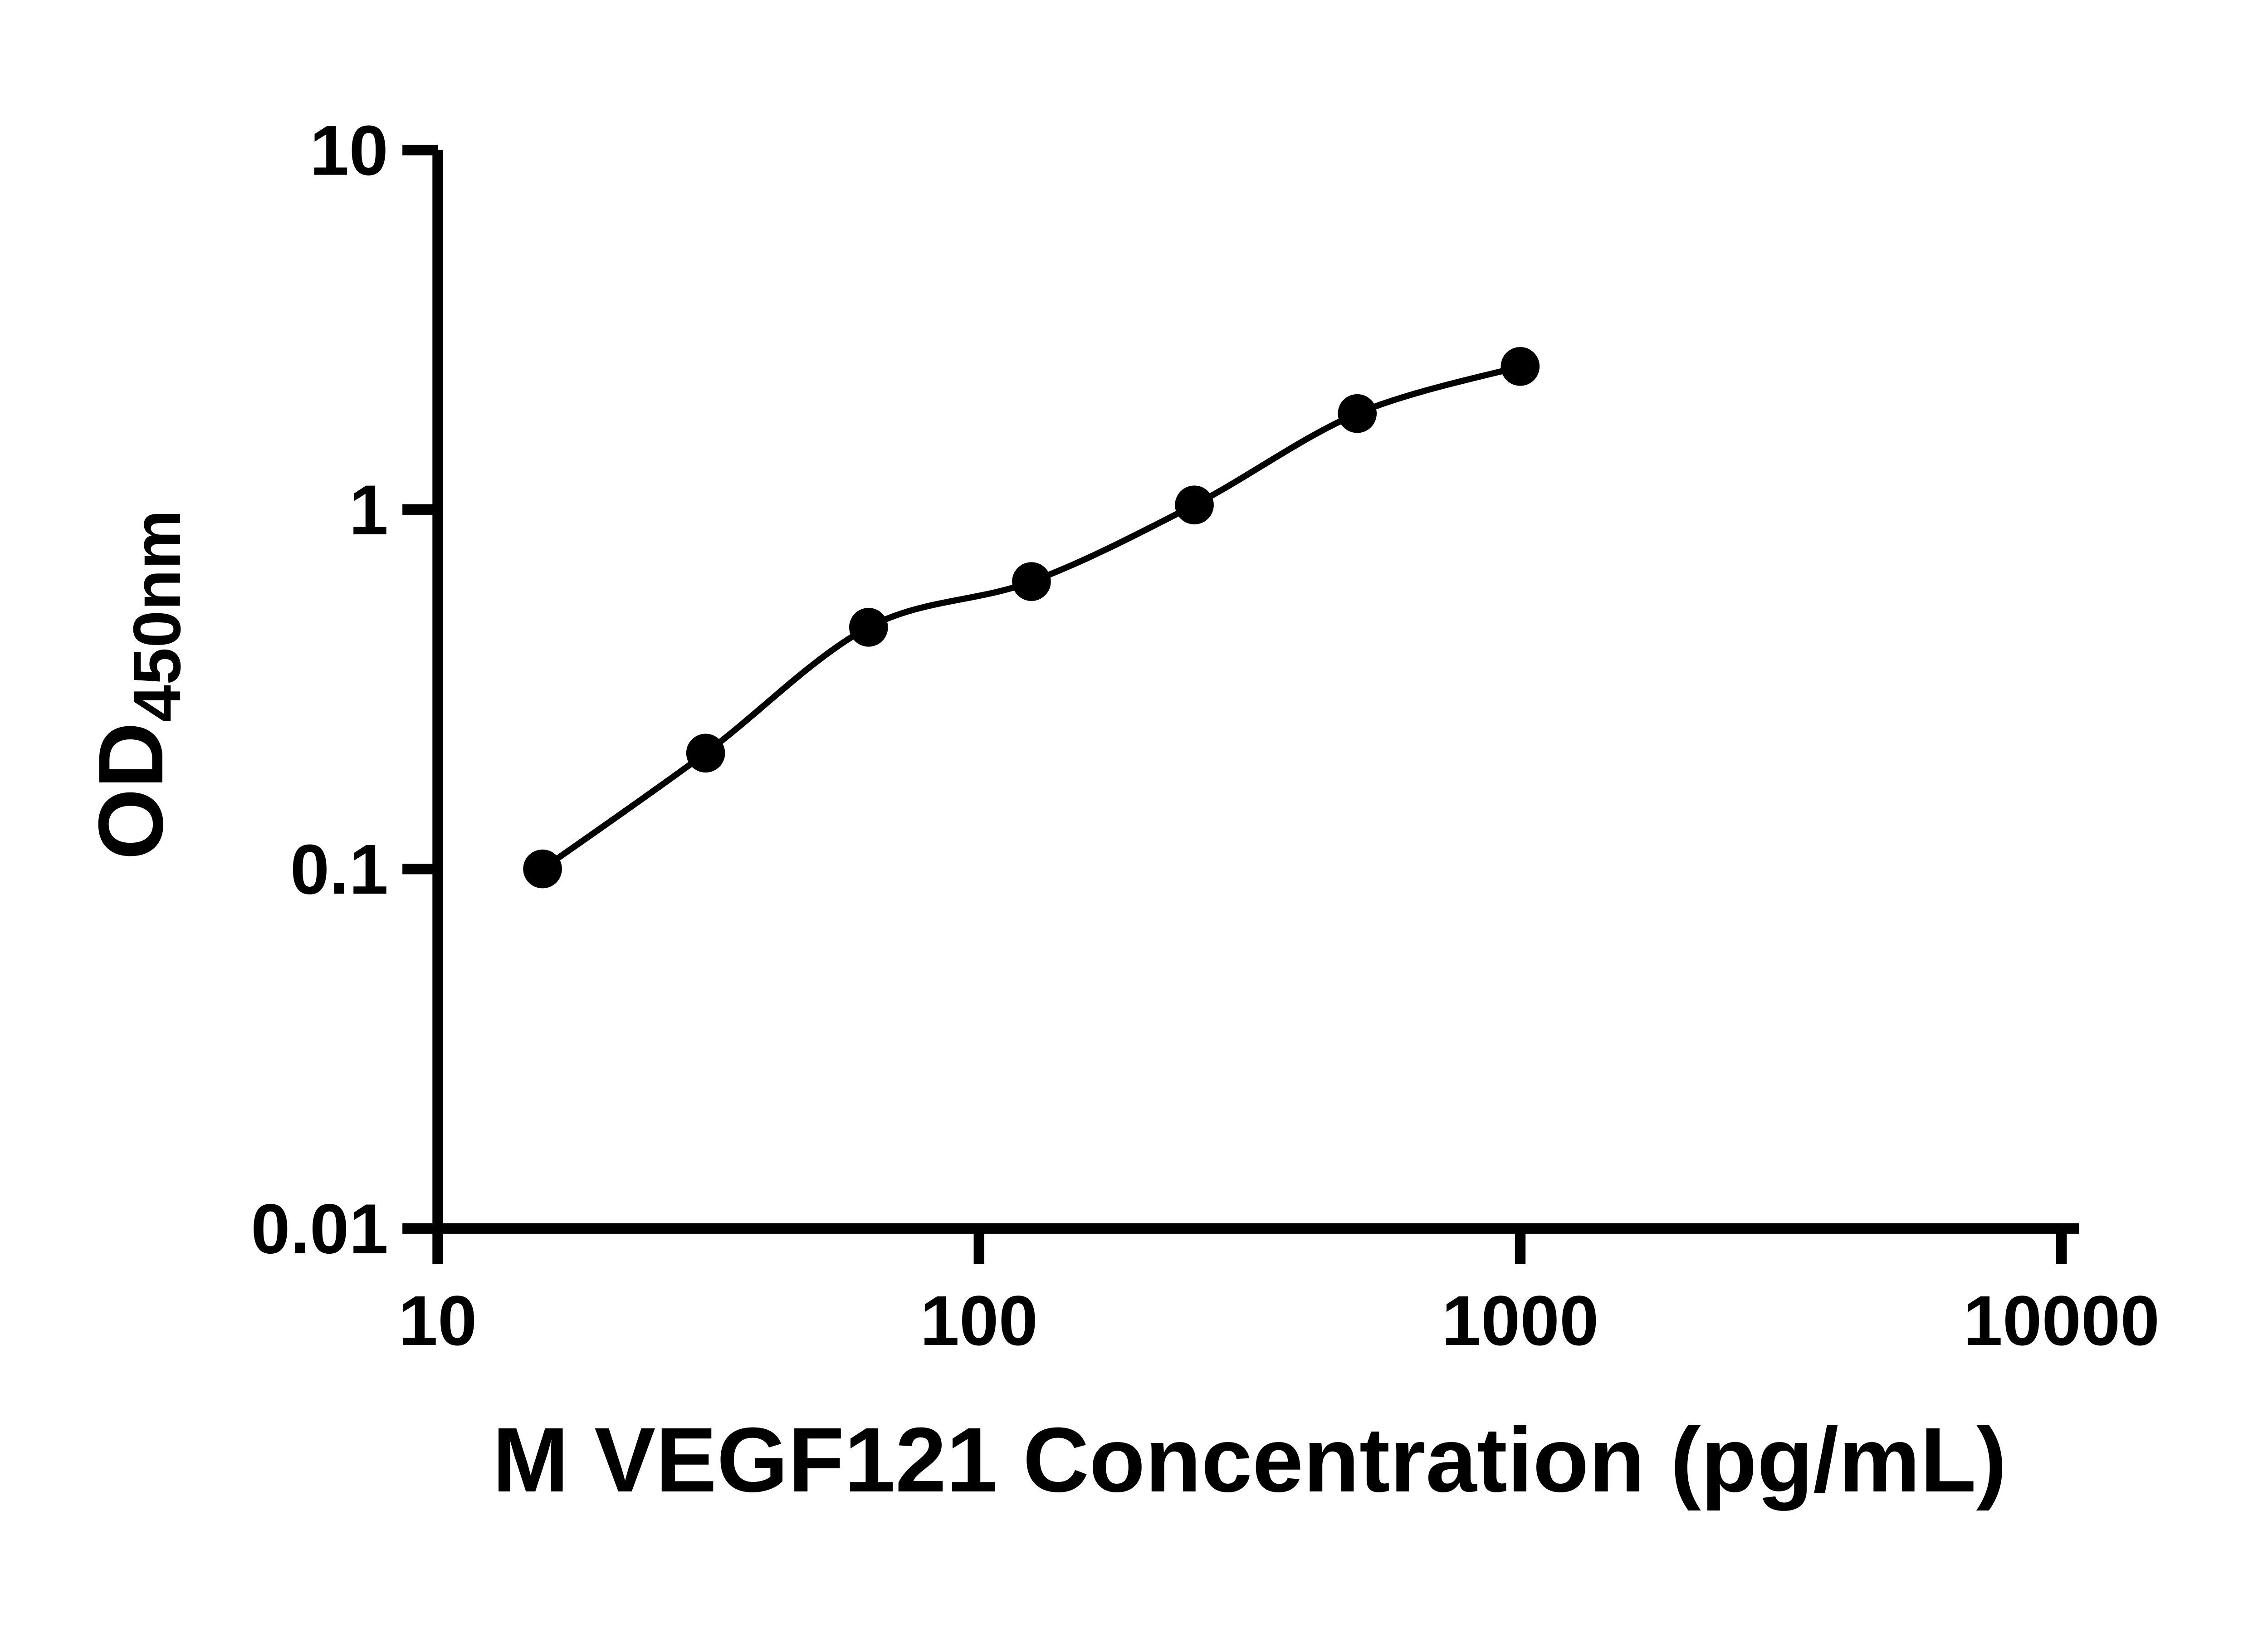 This screenshot has height=1633, width=2268. I want to click on y-tick-label: 0.01, so click(319, 1228).